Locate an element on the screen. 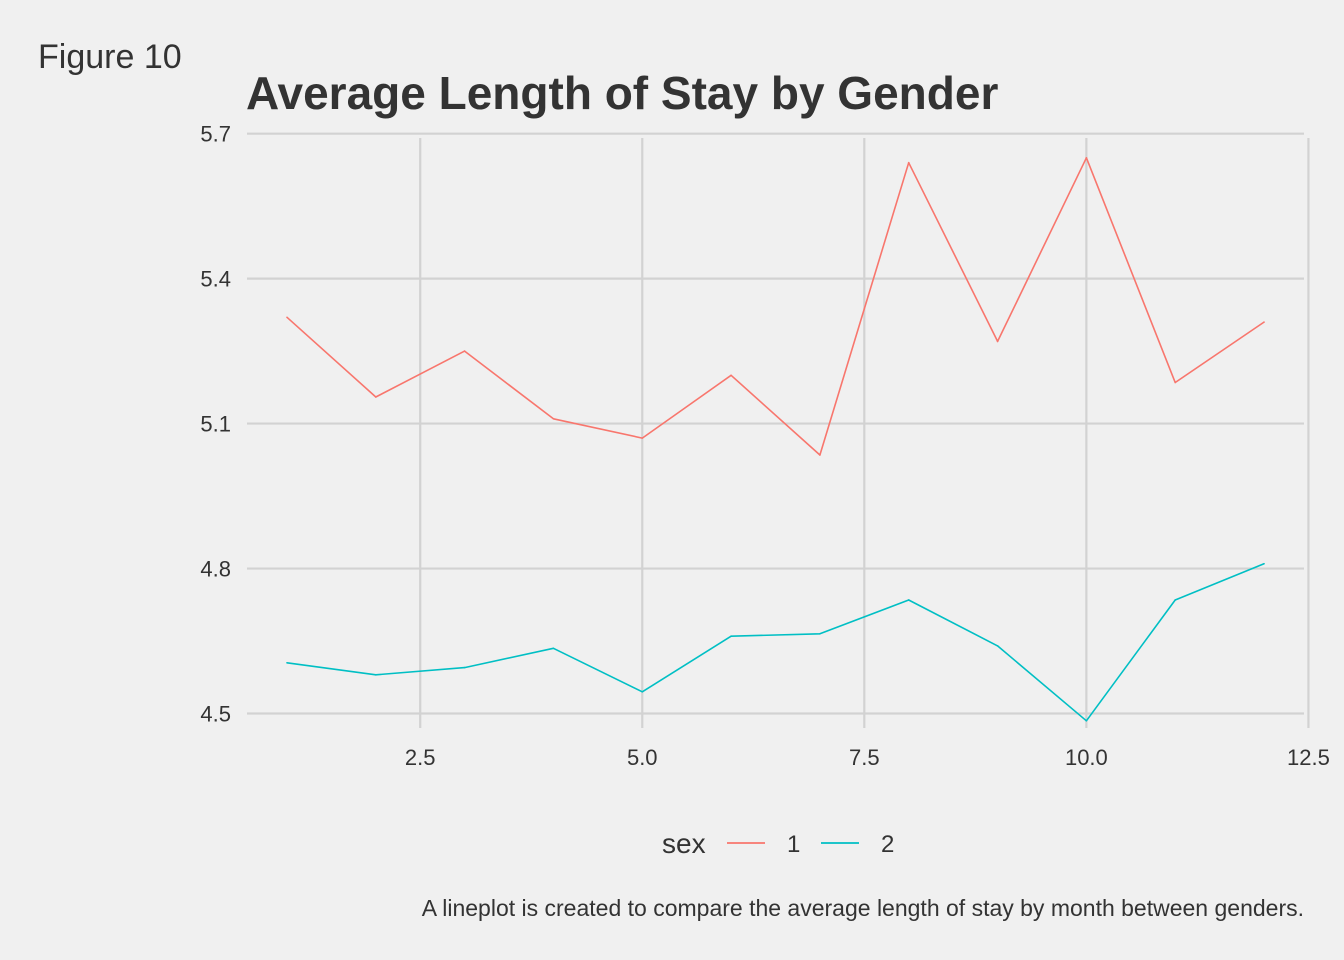 This screenshot has width=1344, height=960. y-tick-label: 5.1 is located at coordinates (215, 424).